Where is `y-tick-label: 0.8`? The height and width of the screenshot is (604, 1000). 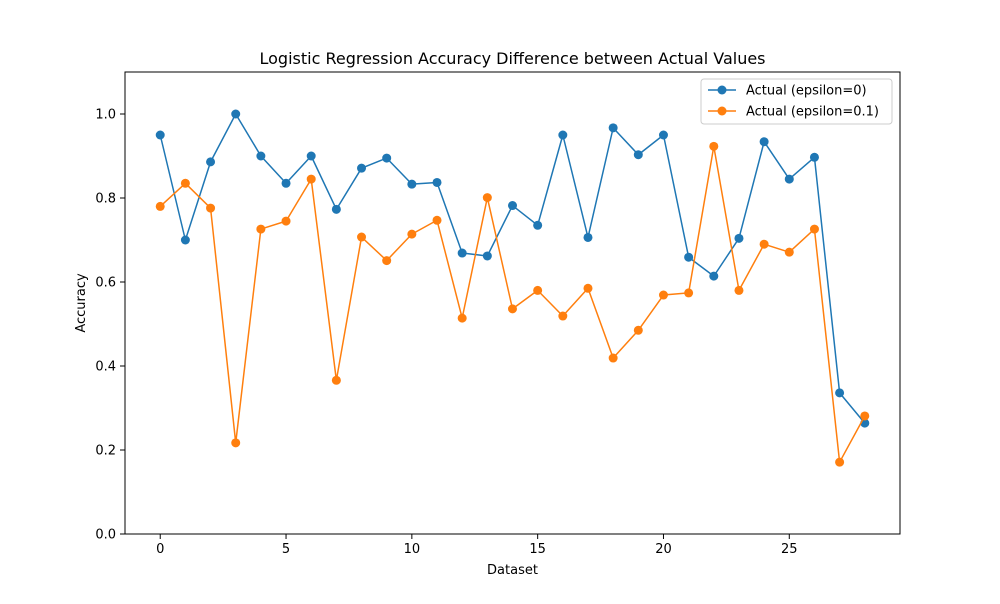 y-tick-label: 0.8 is located at coordinates (105, 199).